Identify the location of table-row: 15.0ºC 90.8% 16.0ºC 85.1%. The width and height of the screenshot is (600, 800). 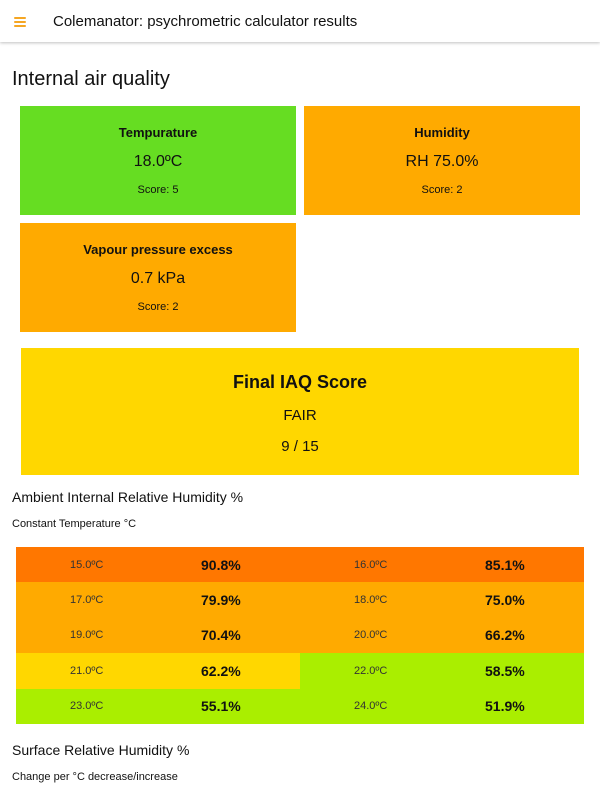
(300, 565).